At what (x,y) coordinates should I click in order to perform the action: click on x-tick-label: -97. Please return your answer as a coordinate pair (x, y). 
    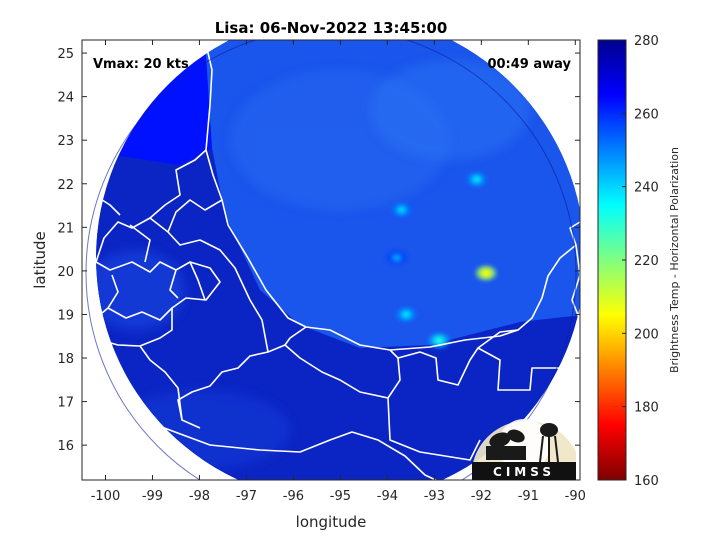
    Looking at the image, I should click on (246, 496).